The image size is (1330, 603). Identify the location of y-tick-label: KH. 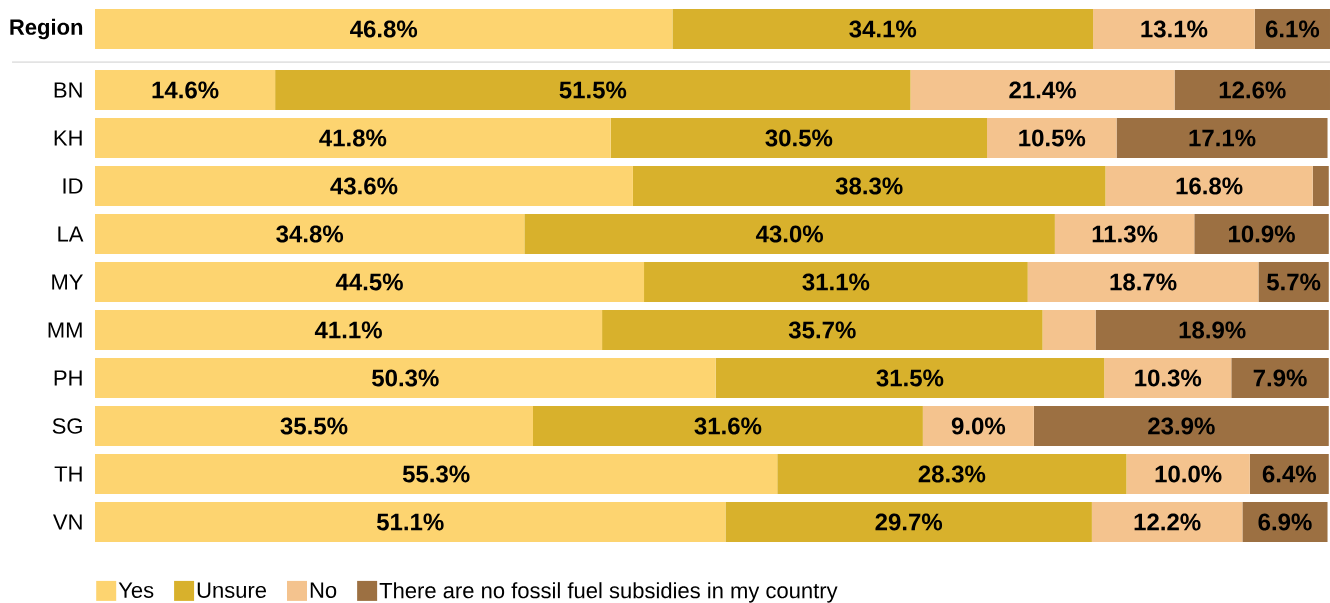
(68, 138).